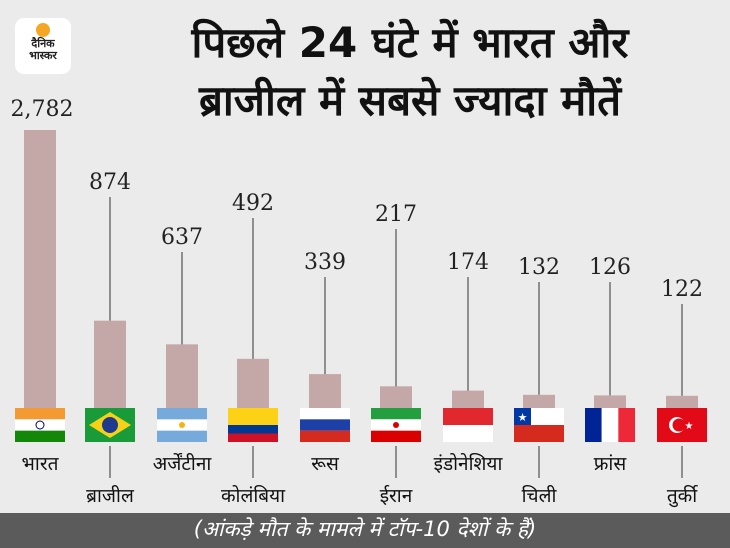 Image resolution: width=730 pixels, height=548 pixels. Describe the element at coordinates (43, 30) in the screenshot. I see `logo-sun-icon` at that location.